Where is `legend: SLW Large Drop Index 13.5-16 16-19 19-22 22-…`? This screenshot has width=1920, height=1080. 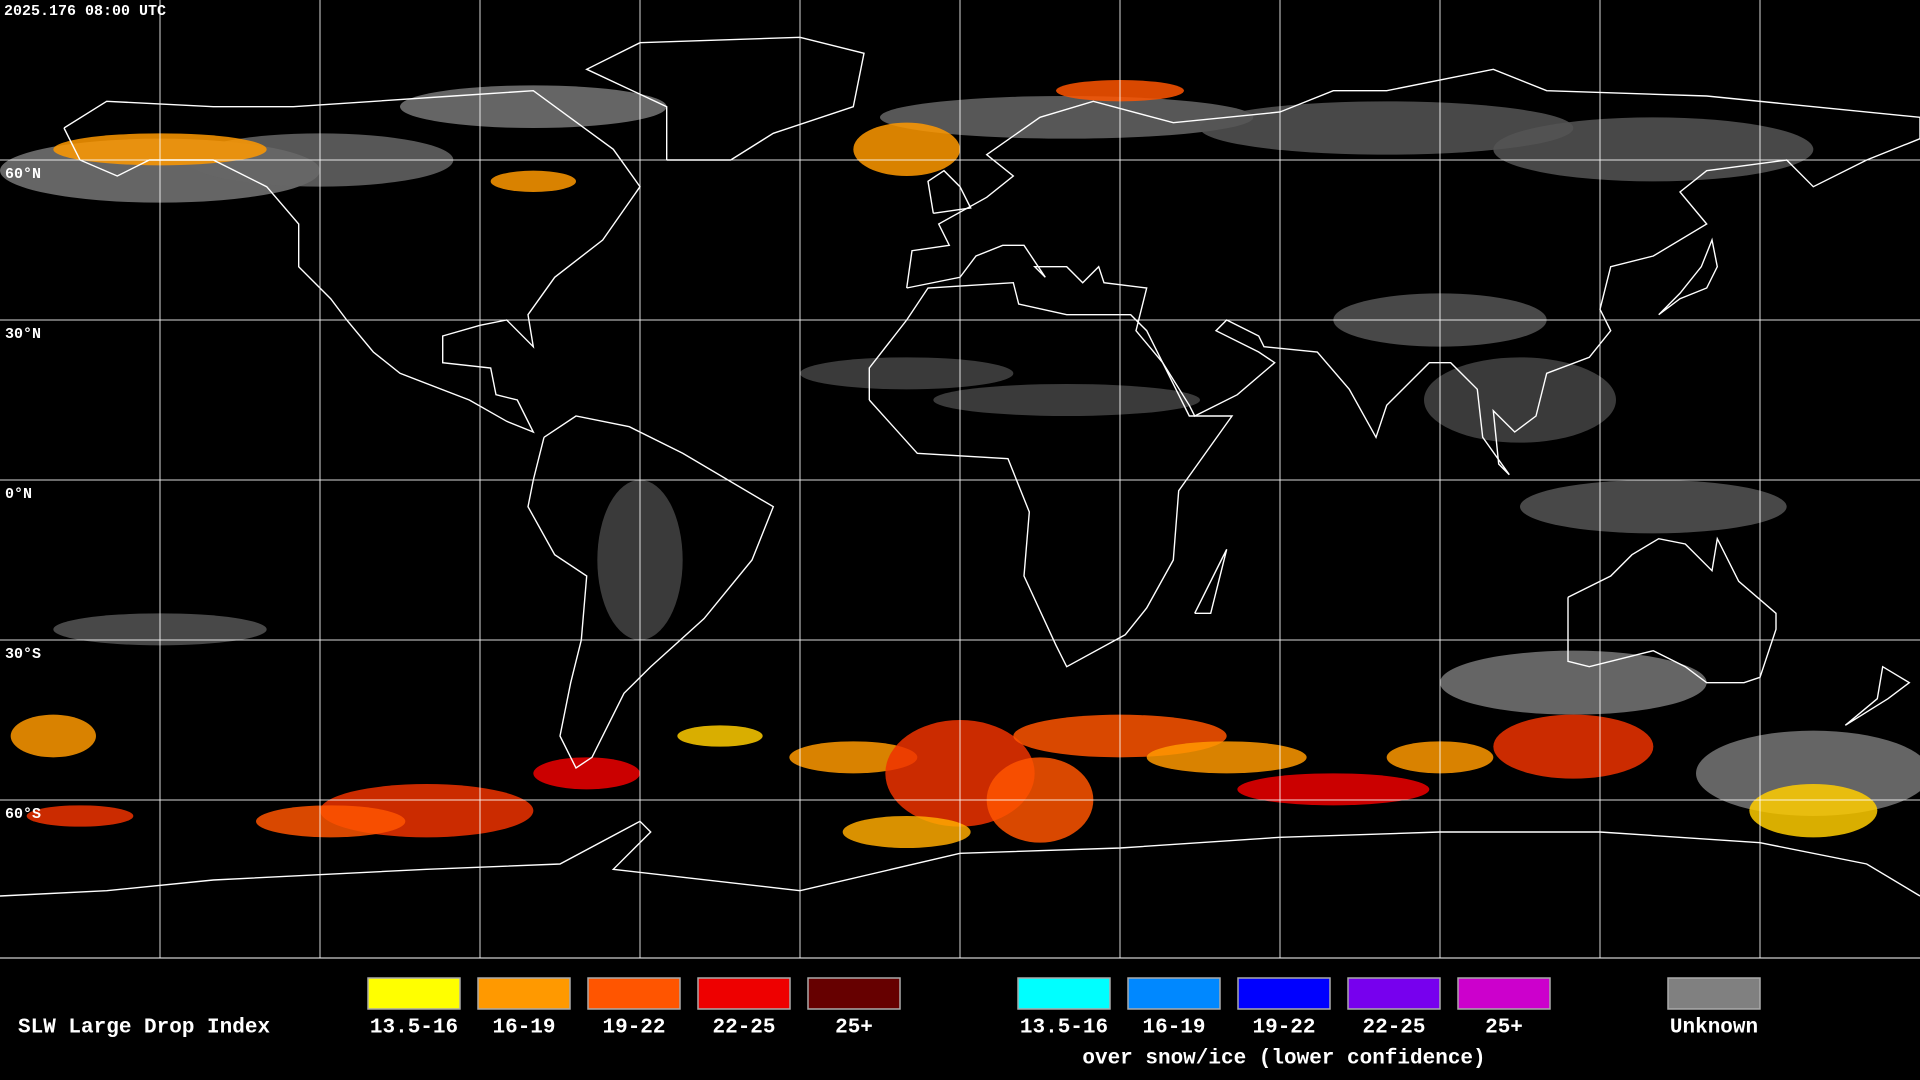
legend: SLW Large Drop Index 13.5-16 16-19 19-22 22-… is located at coordinates (889, 1024).